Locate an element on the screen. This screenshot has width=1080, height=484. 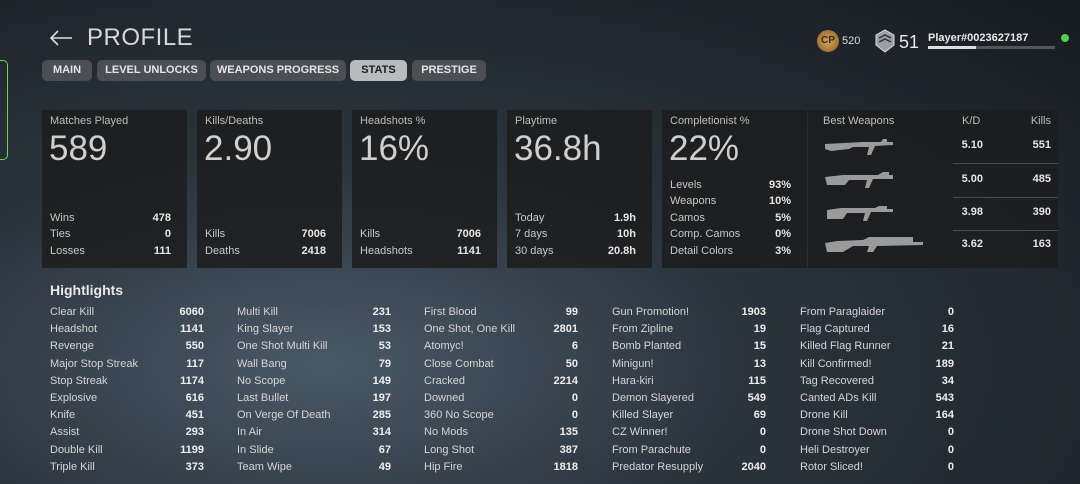
highlight-value: 314 is located at coordinates (381, 432).